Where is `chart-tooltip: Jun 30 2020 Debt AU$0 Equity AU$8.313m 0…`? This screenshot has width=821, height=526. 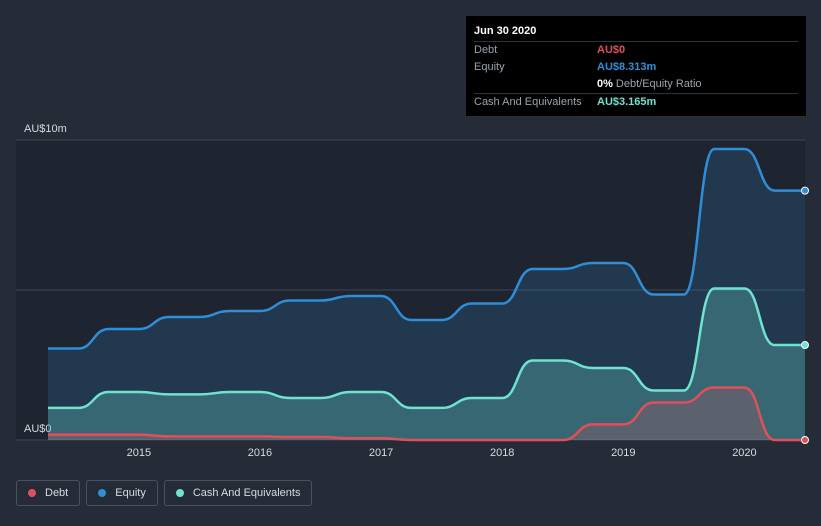 chart-tooltip: Jun 30 2020 Debt AU$0 Equity AU$8.313m 0… is located at coordinates (636, 66).